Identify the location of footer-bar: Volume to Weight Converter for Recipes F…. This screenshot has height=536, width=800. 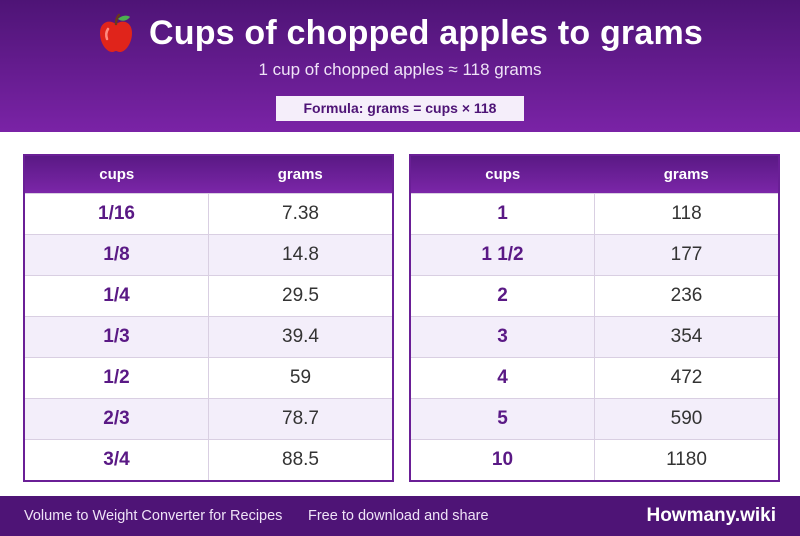
(400, 516).